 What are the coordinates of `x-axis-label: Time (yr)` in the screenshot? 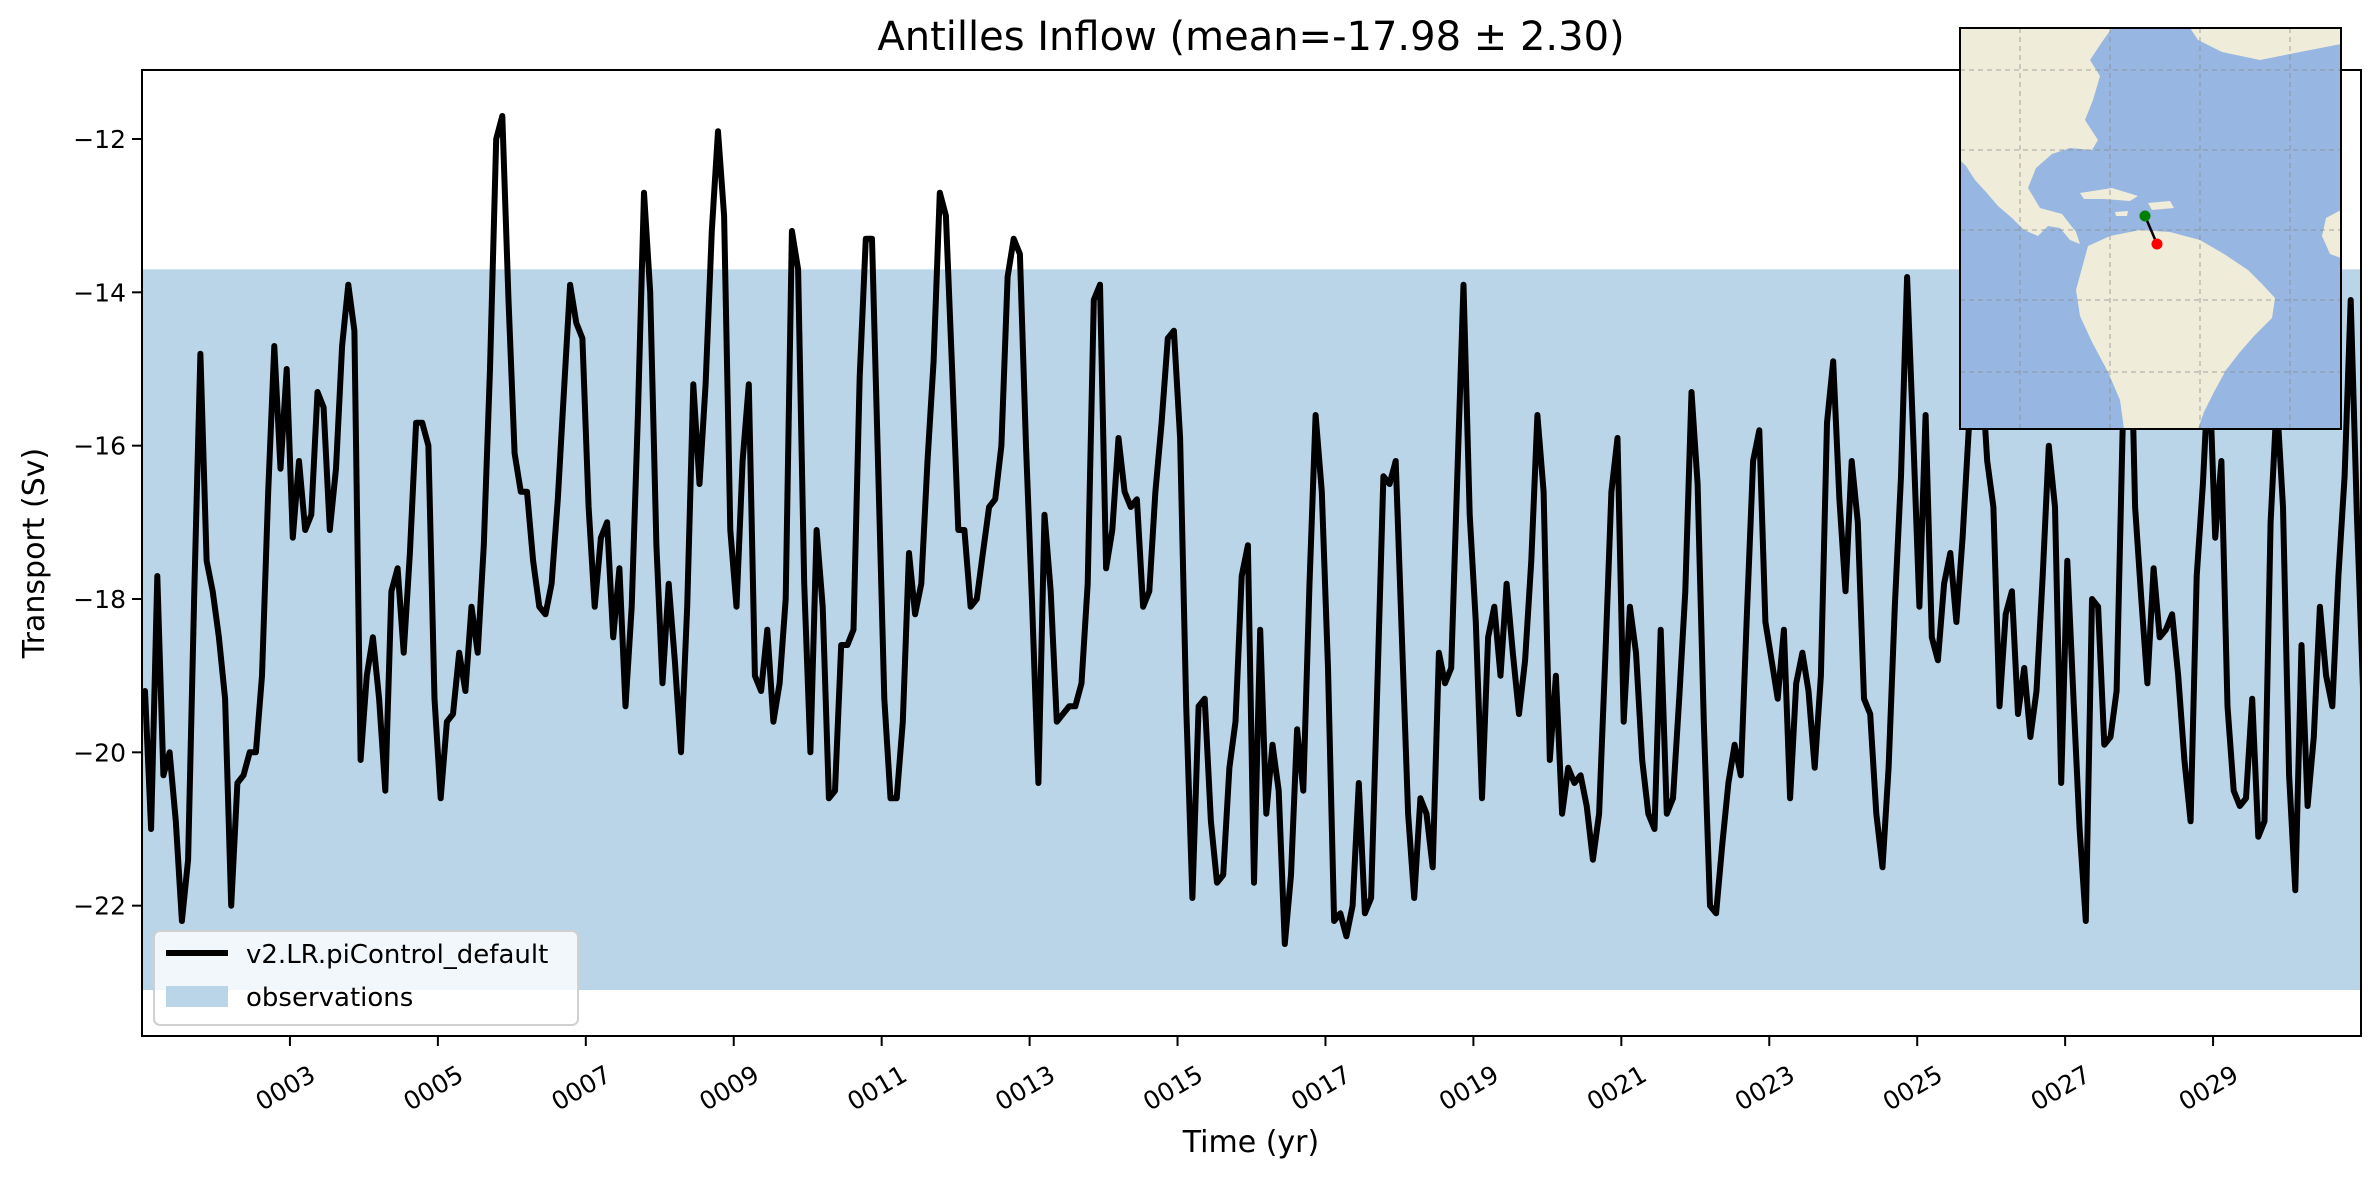 It's located at (1250, 1142).